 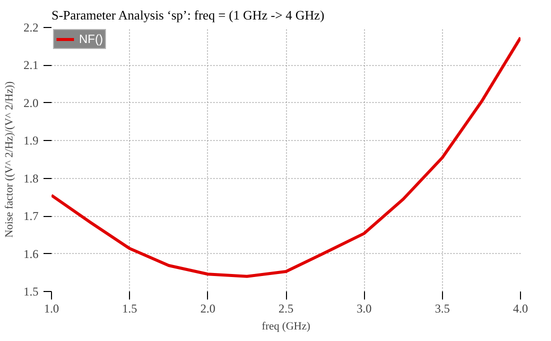 I want to click on legend-label: NF(), so click(x=91, y=39).